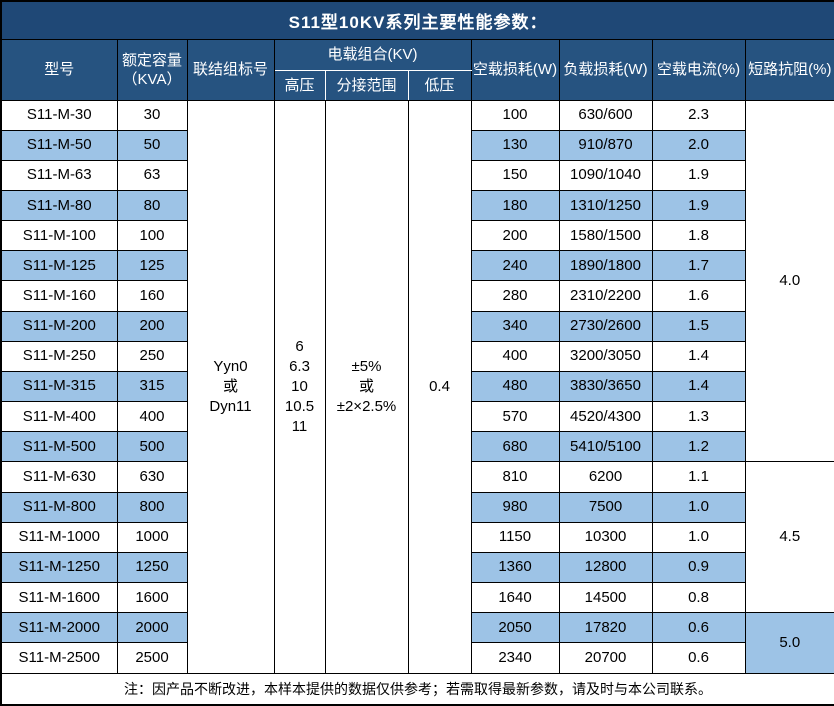  Describe the element at coordinates (515, 537) in the screenshot. I see `no-load-loss-cell: 1150` at that location.